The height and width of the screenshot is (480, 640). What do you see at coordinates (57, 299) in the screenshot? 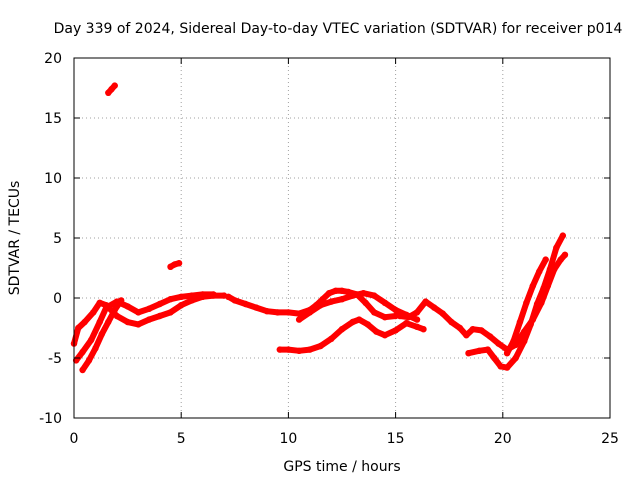
I see `y-tick-label: 0` at bounding box center [57, 299].